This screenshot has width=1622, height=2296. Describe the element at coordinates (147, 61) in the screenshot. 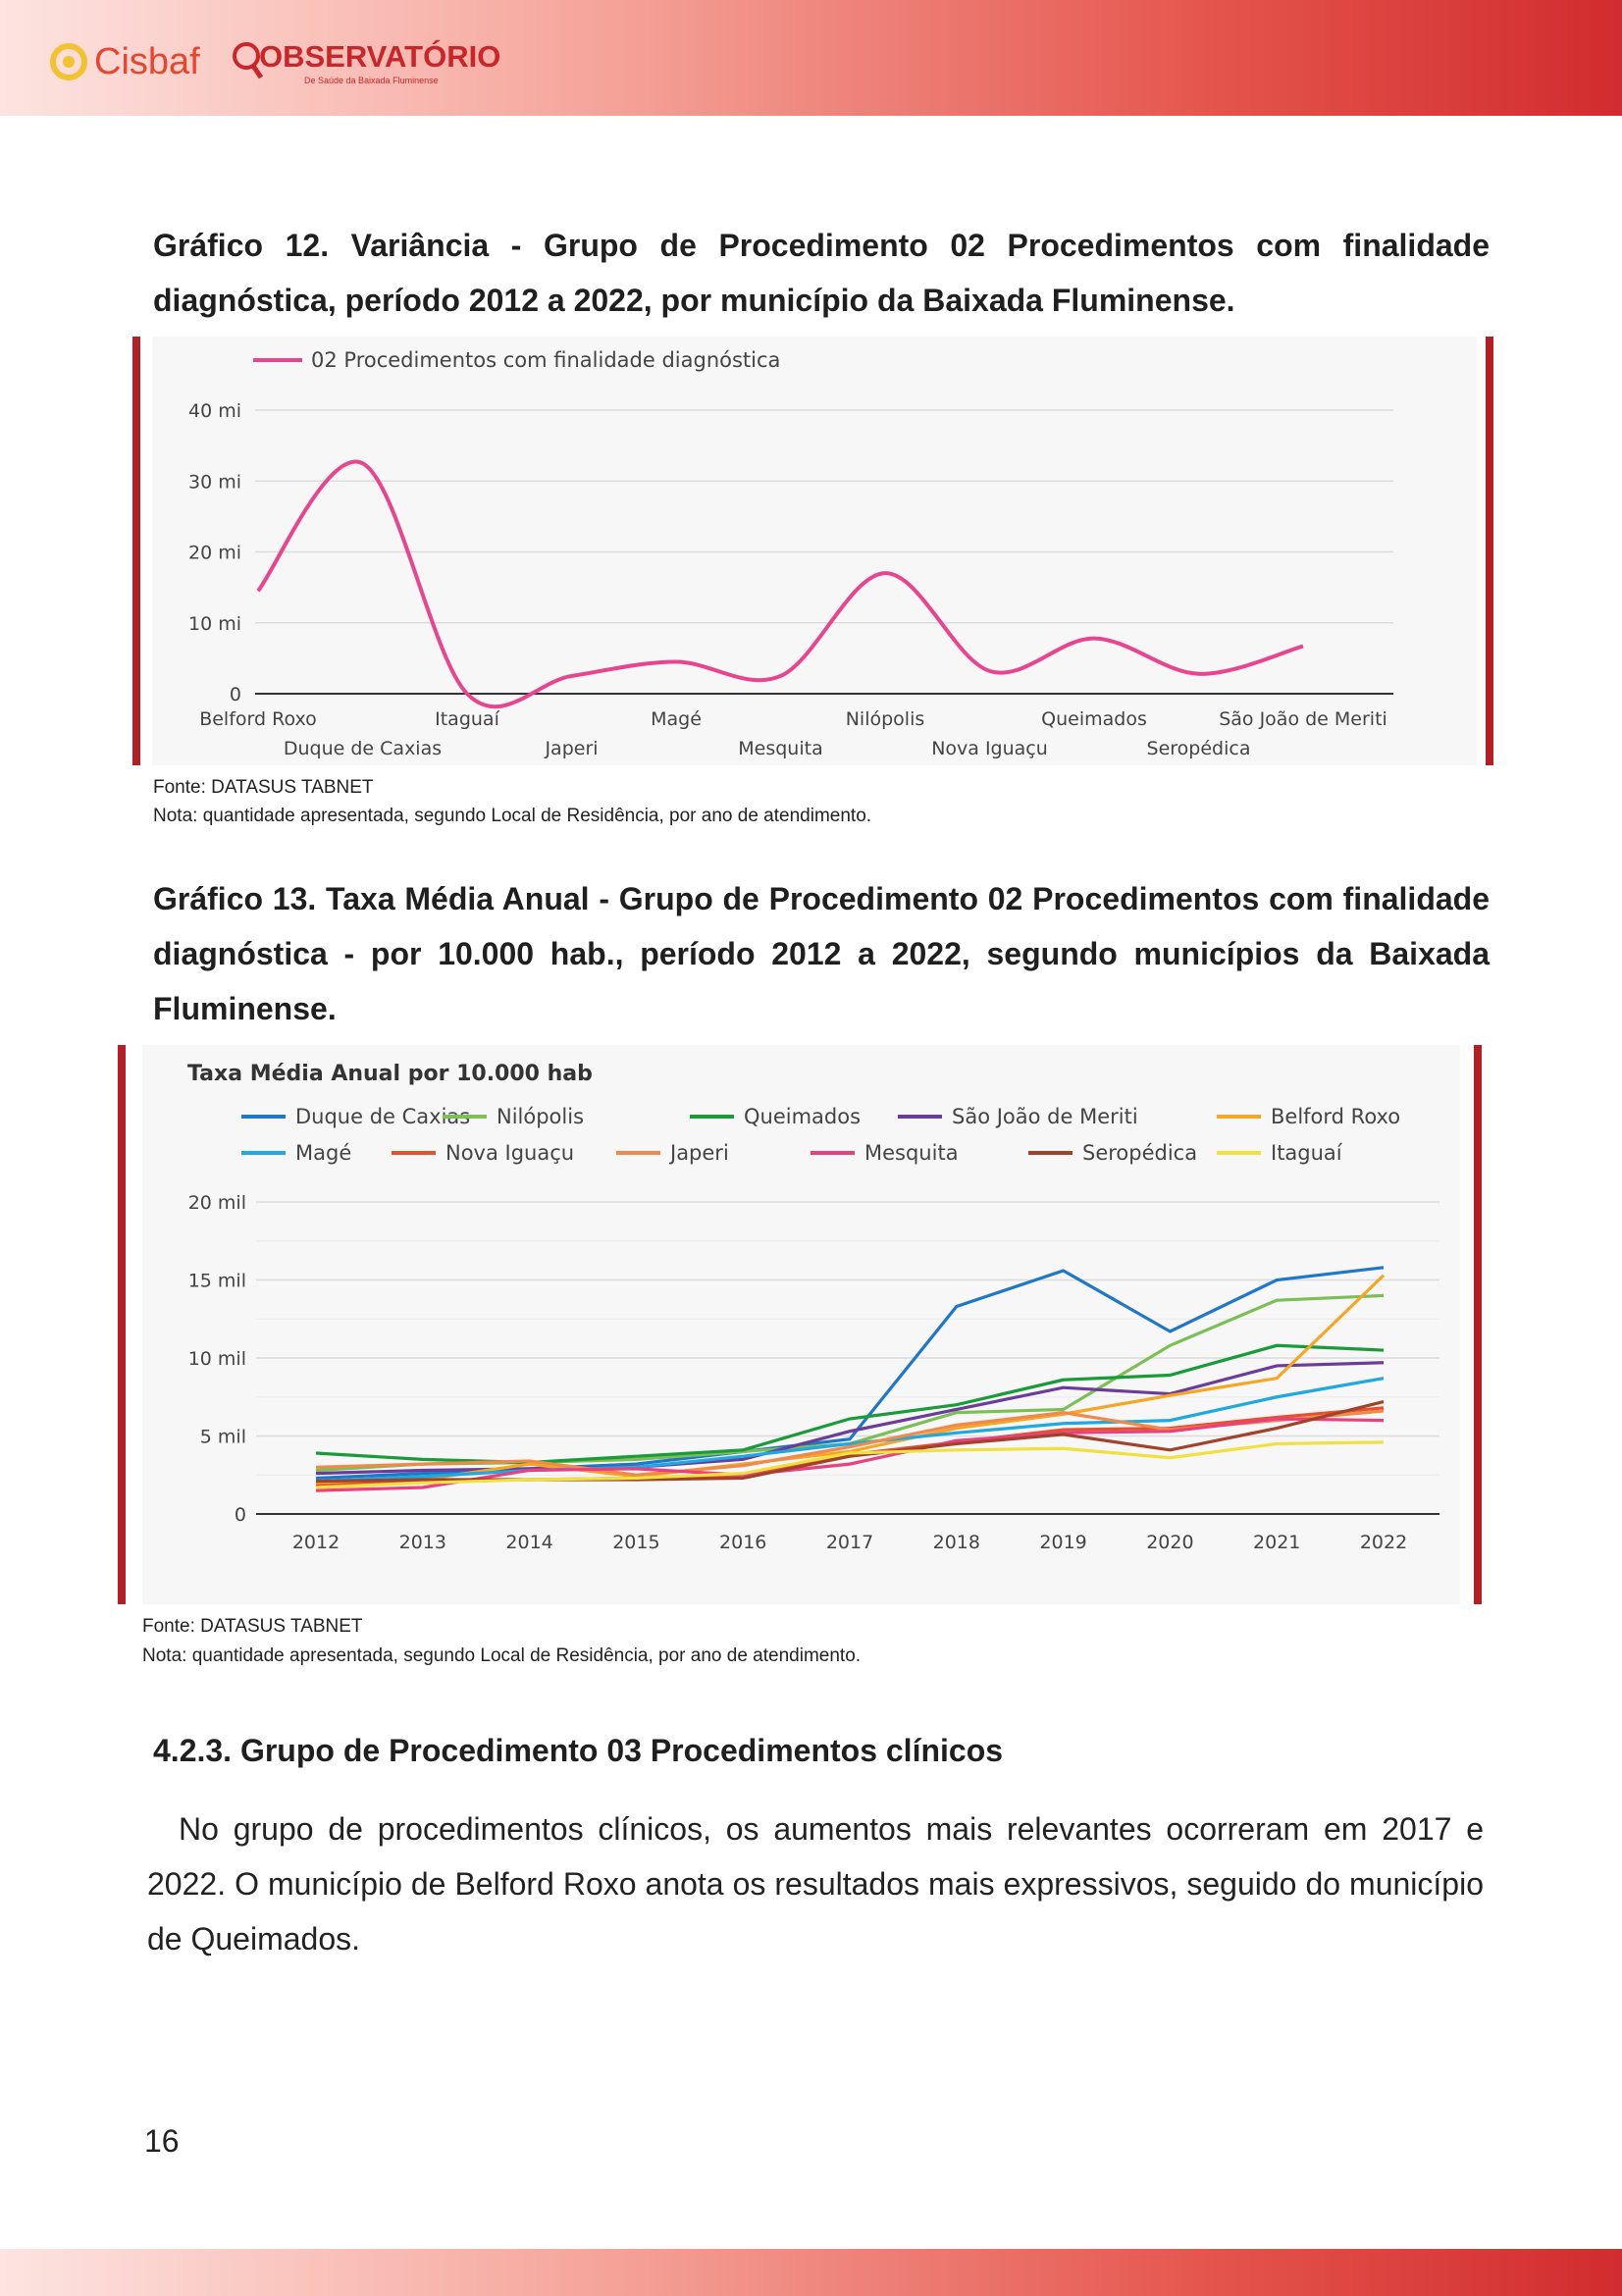

I see `cisbaf-logo-text: Cisbaf` at that location.